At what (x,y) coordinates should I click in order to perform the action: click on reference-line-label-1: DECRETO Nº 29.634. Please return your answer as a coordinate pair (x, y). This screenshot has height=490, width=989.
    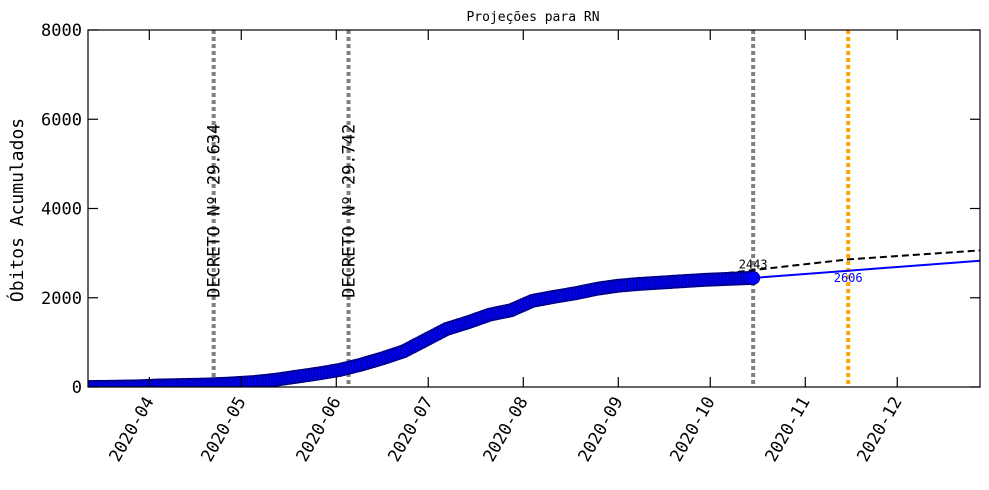
    Looking at the image, I should click on (215, 211).